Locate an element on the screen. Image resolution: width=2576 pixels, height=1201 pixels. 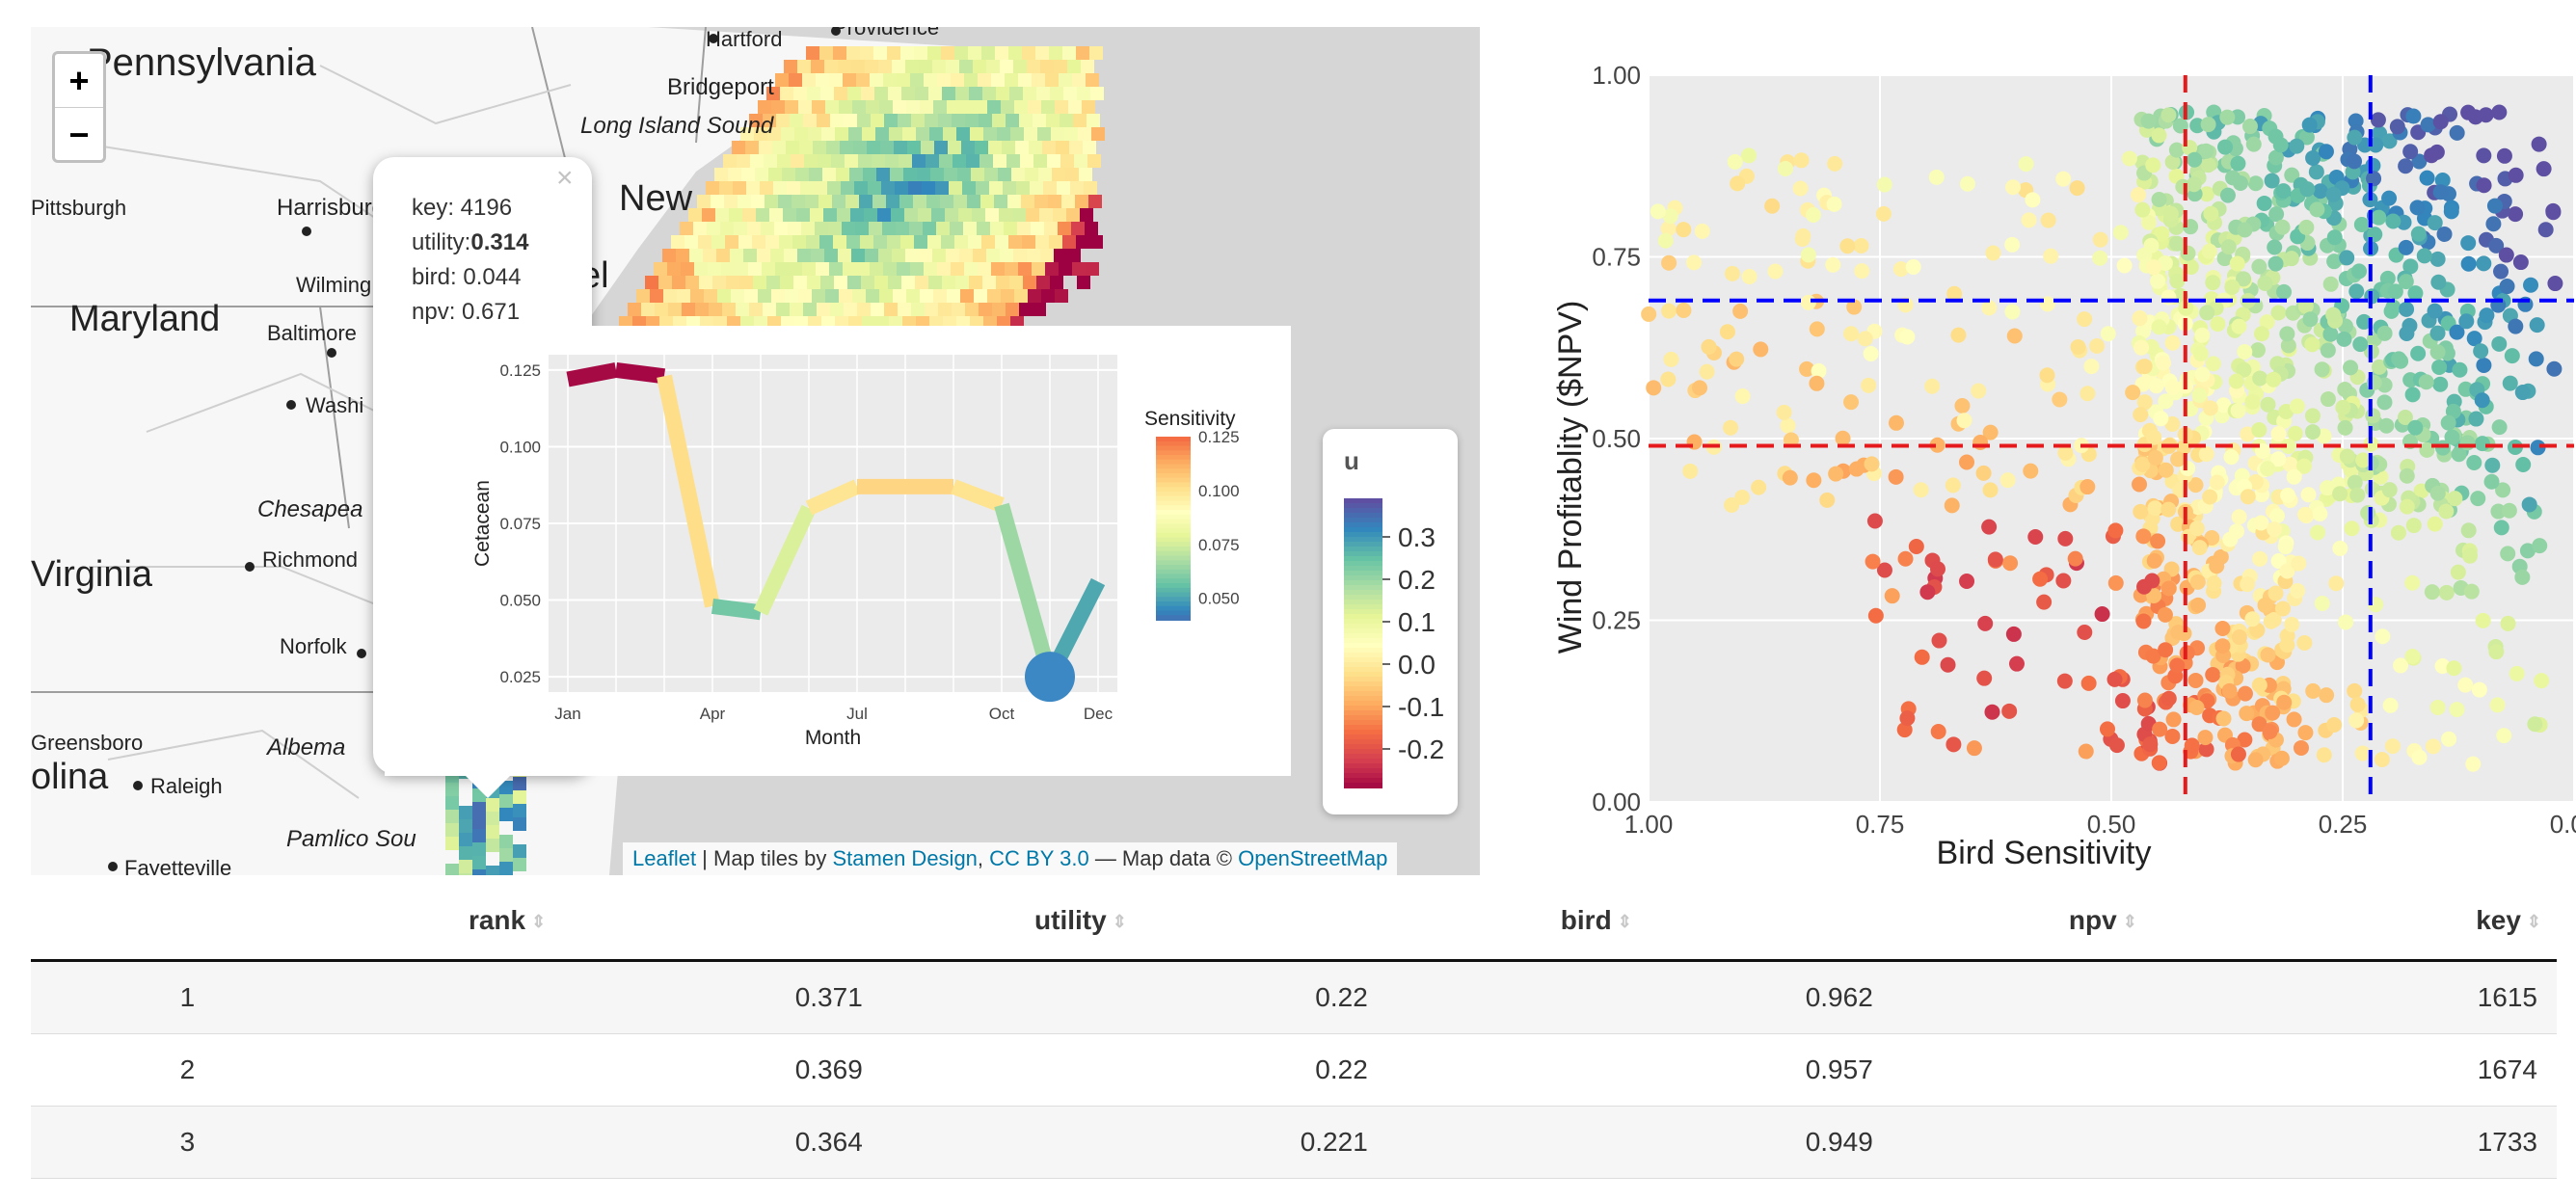
zoom-in-button: + is located at coordinates (79, 81).